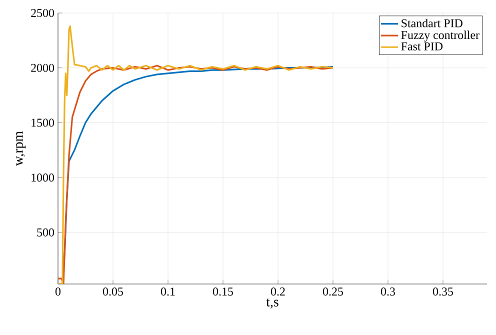 The image size is (496, 335). I want to click on x-tick-label: 0.05, so click(112, 292).